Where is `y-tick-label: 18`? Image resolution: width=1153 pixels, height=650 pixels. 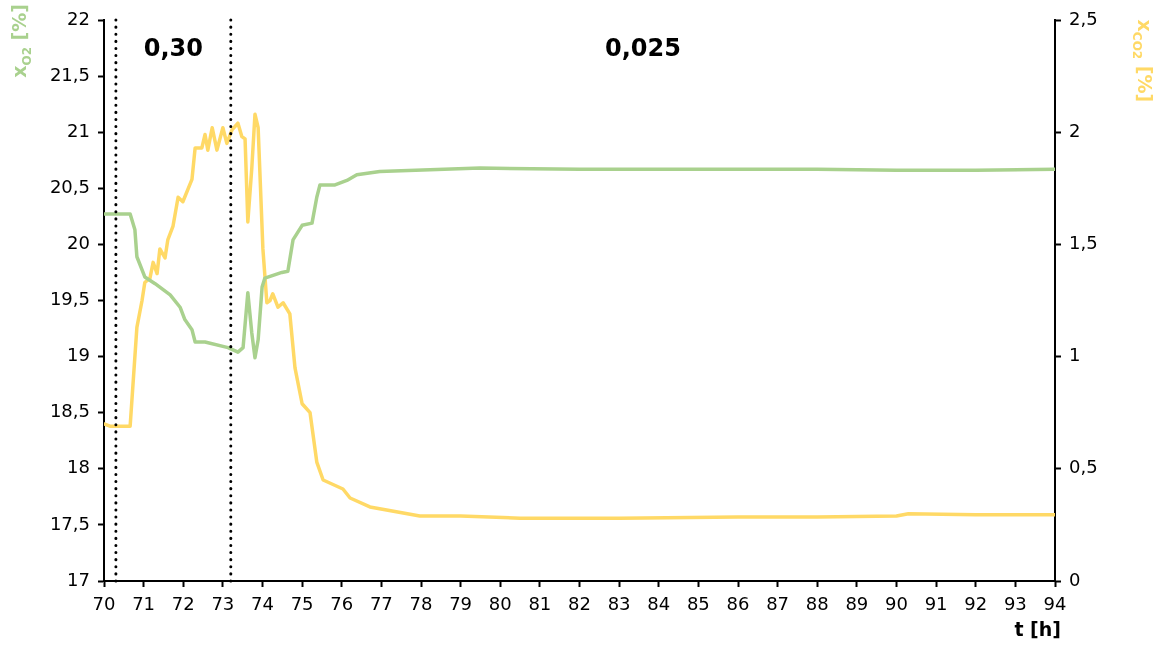
y-tick-label: 18 is located at coordinates (78, 467).